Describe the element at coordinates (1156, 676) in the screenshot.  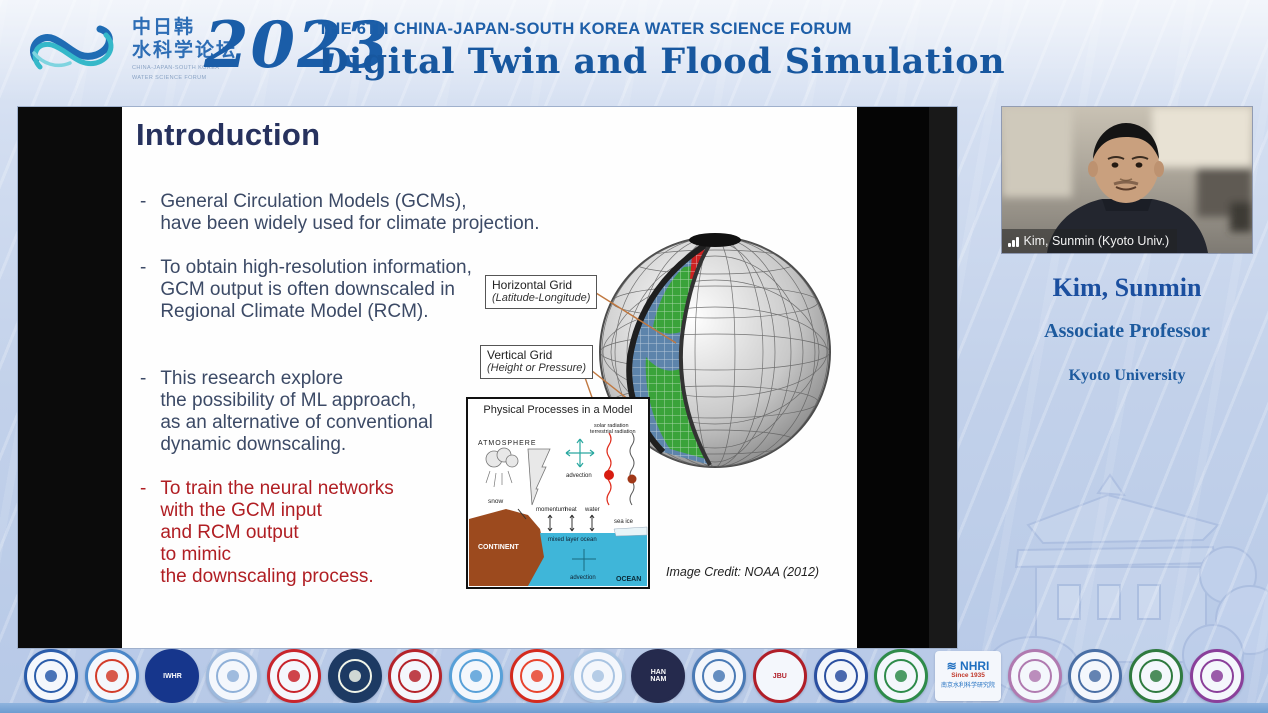
I see `green-building-seal` at that location.